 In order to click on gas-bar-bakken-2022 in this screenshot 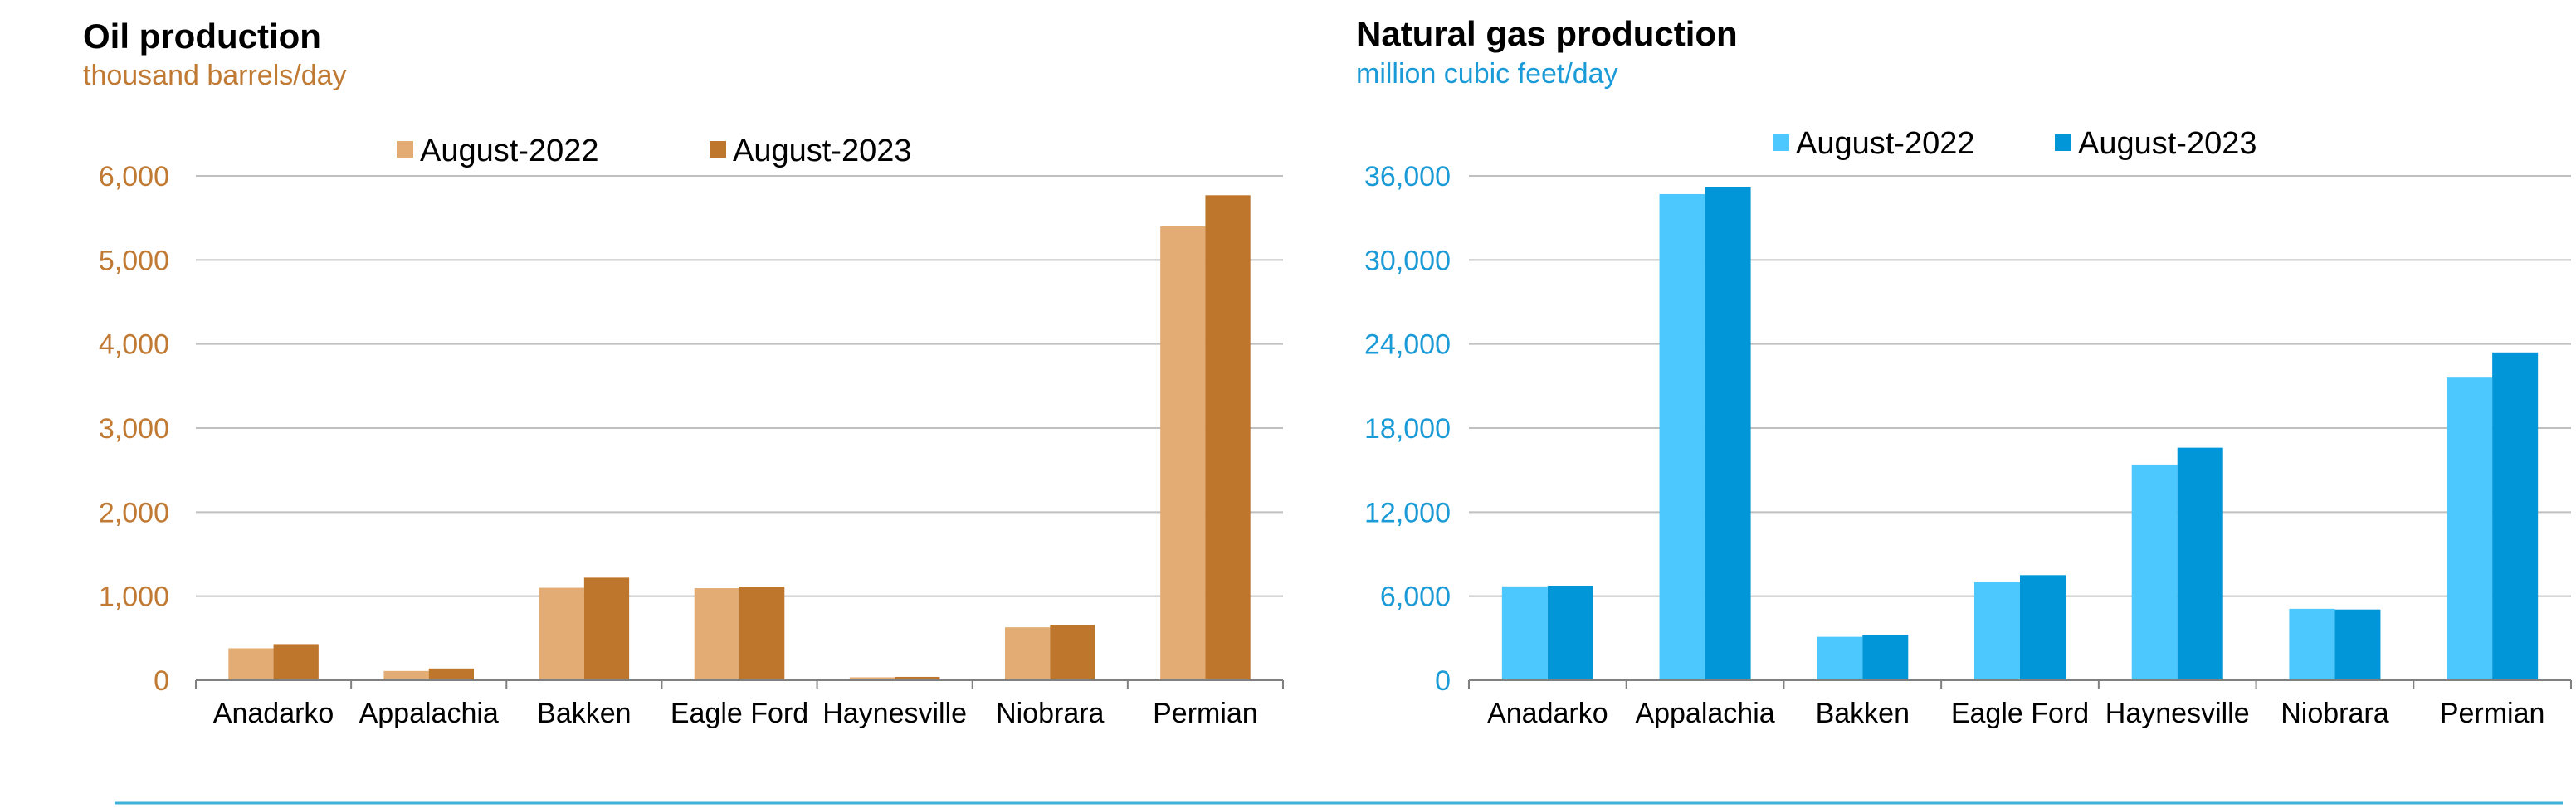, I will do `click(1840, 658)`.